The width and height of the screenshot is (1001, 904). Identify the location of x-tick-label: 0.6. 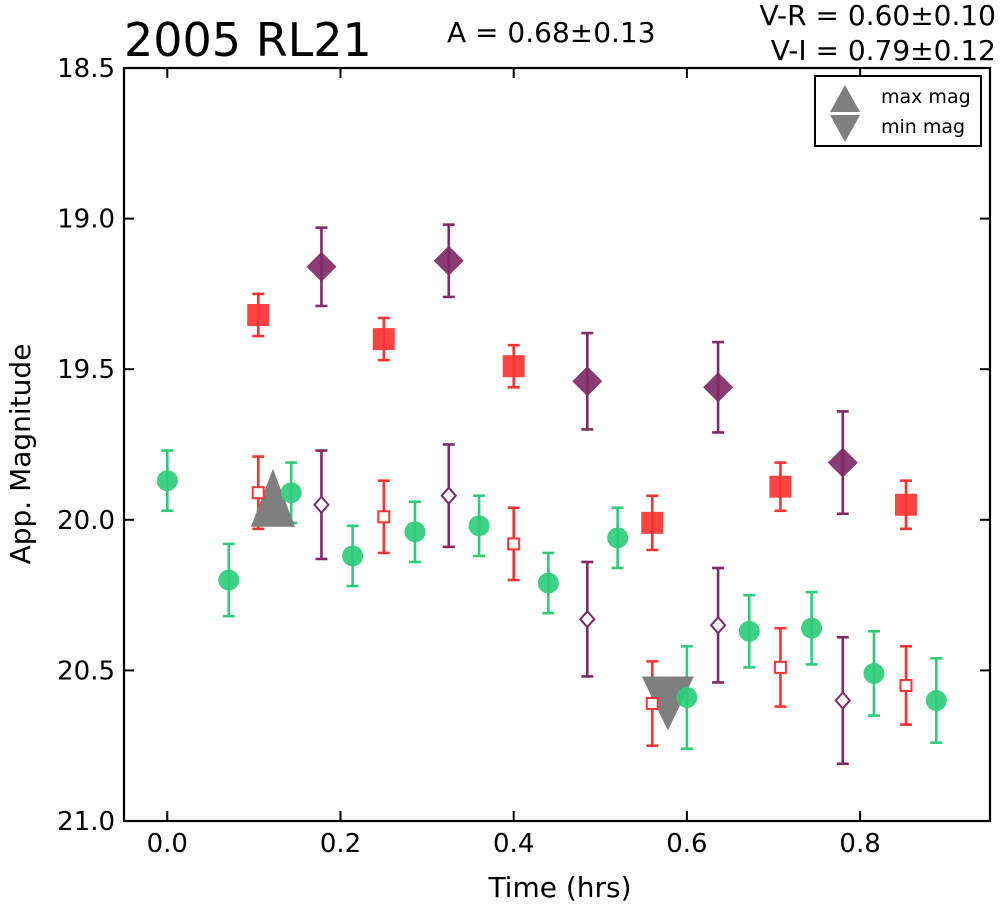
(686, 844).